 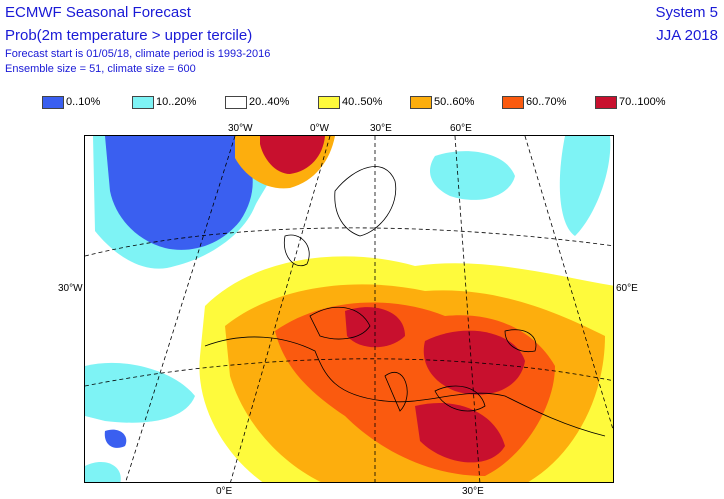 I want to click on axis-label-top: 30°E, so click(x=381, y=128).